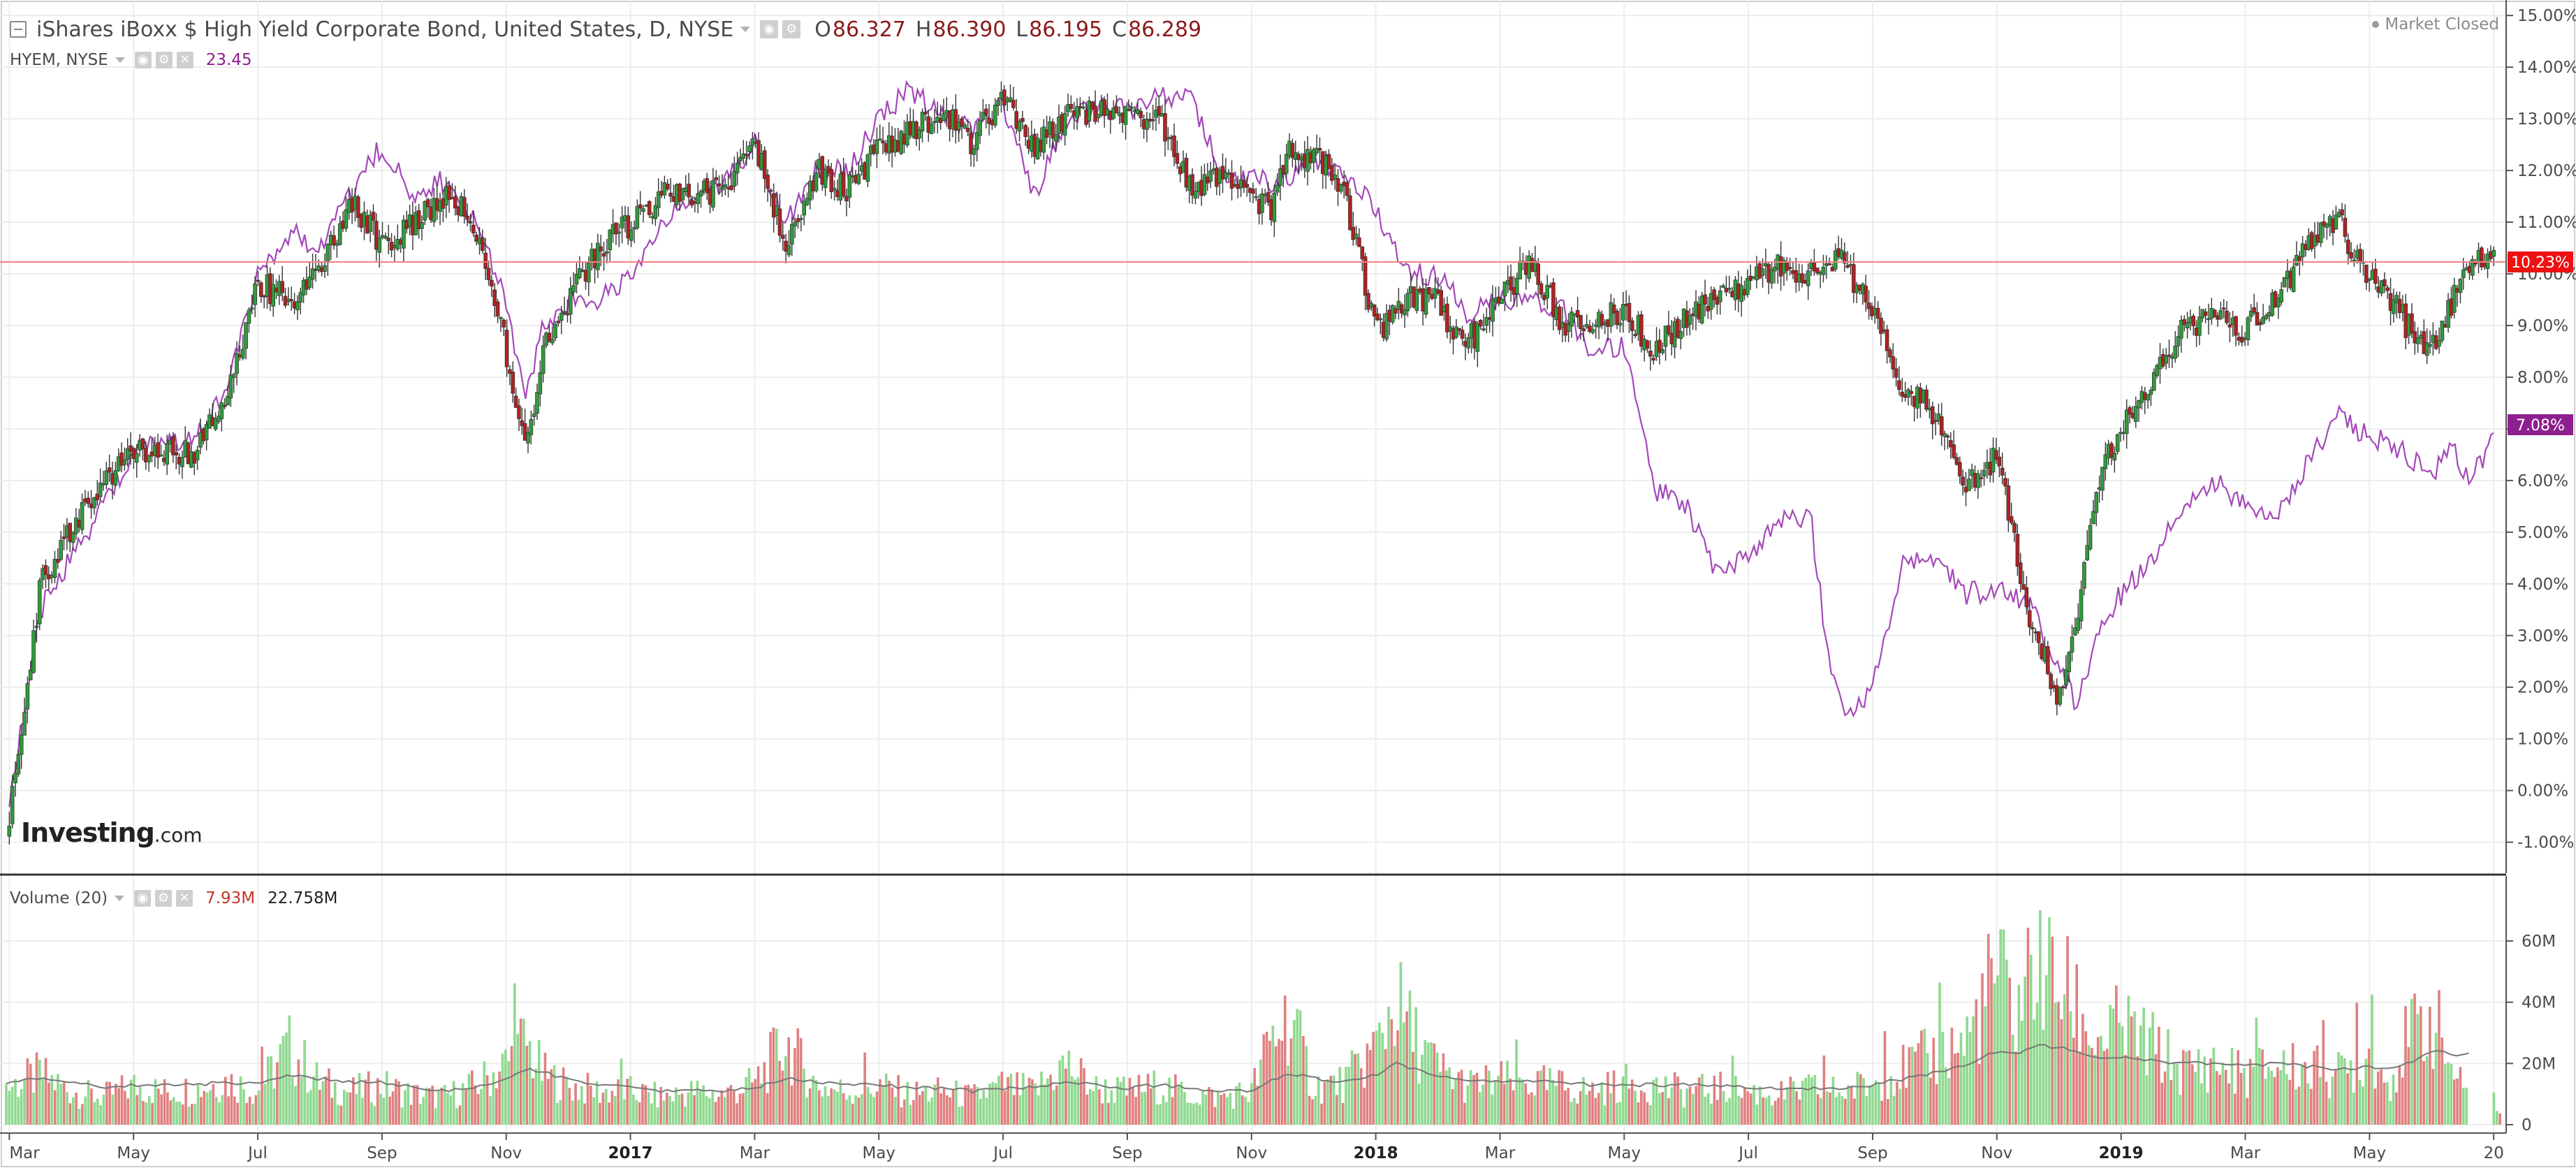  Describe the element at coordinates (18, 29) in the screenshot. I see `collapse-legend-button` at that location.